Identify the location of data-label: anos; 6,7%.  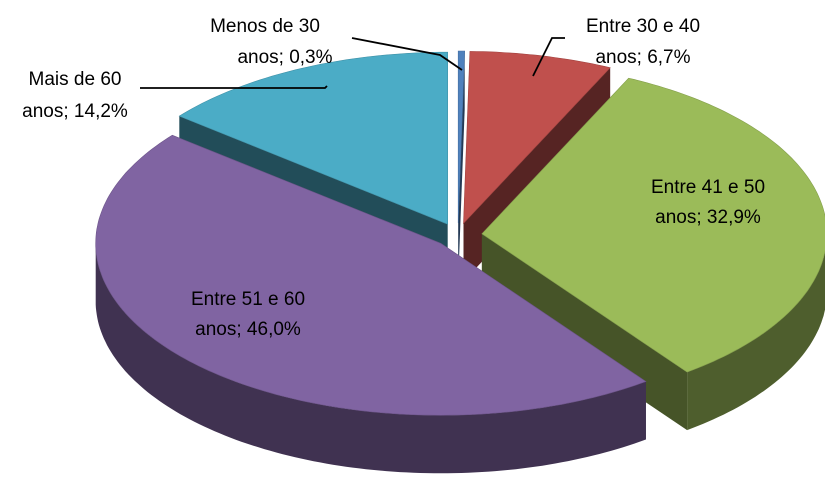
(642, 57).